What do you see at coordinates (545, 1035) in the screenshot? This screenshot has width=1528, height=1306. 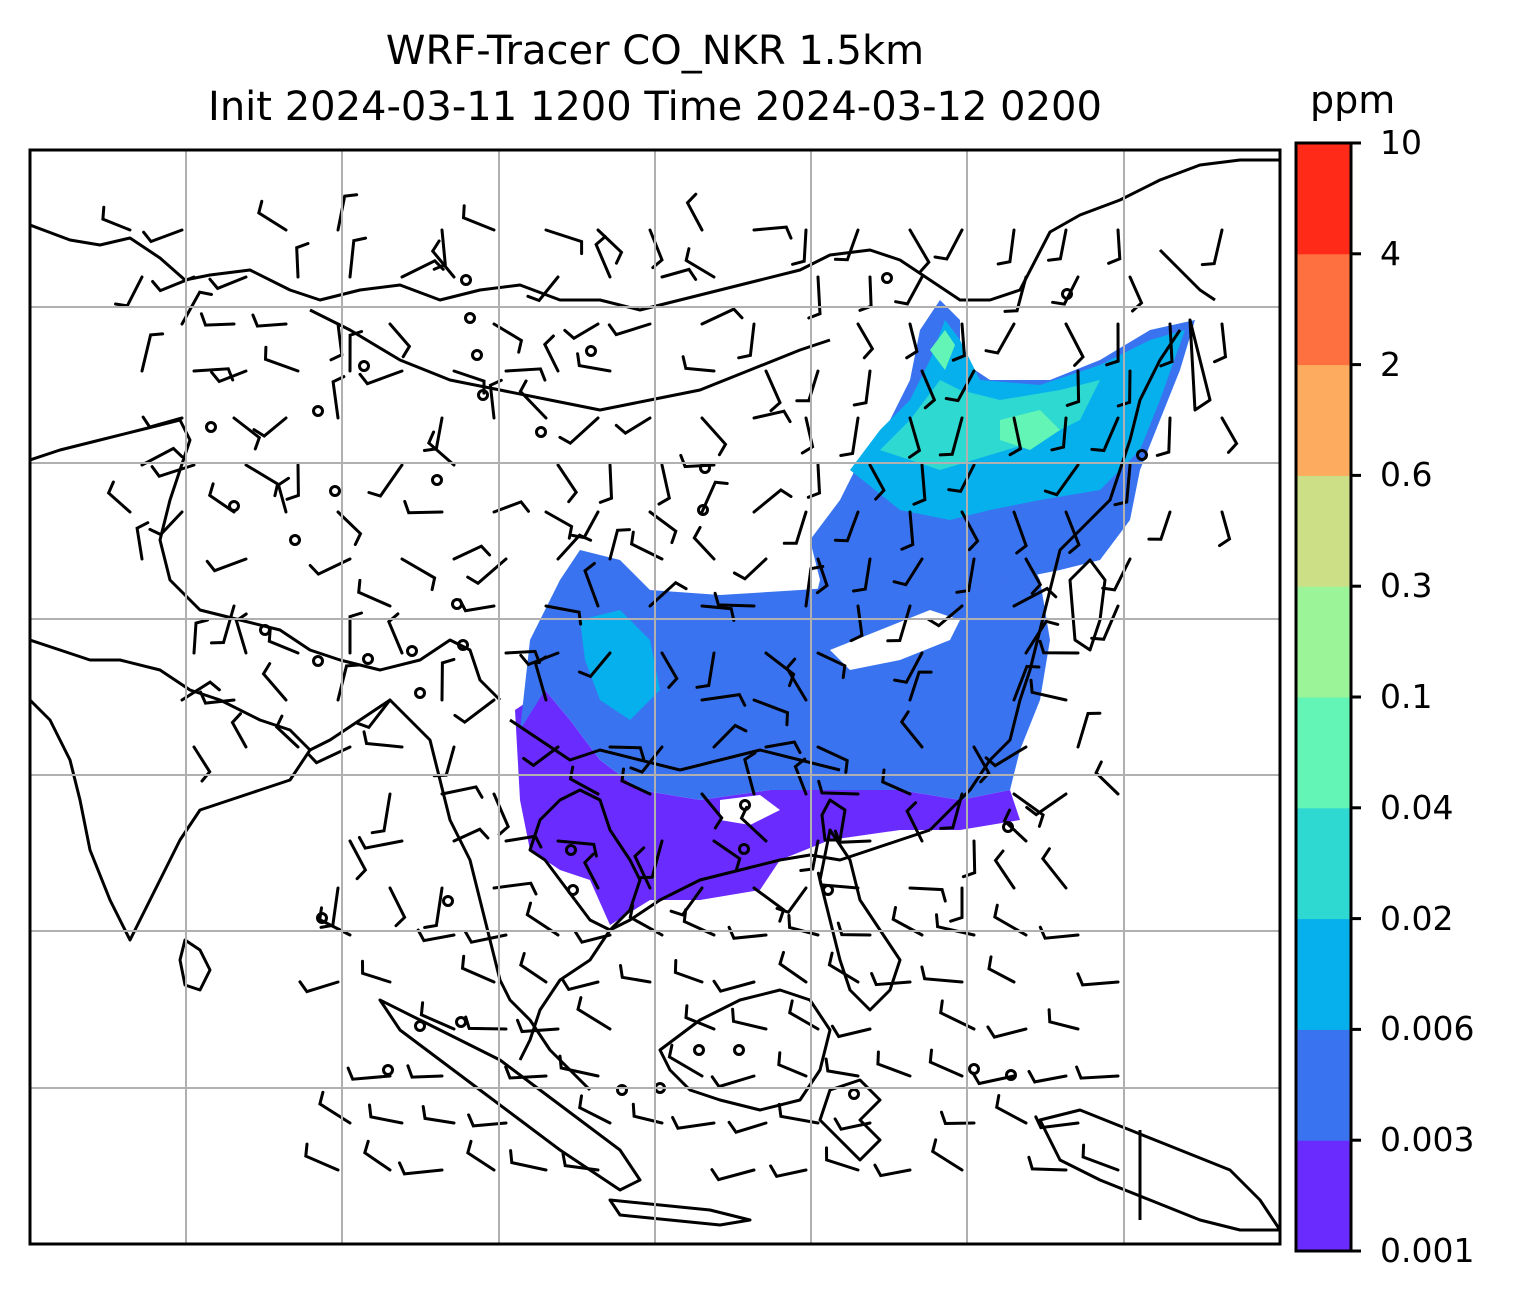 I see `coast-malay` at bounding box center [545, 1035].